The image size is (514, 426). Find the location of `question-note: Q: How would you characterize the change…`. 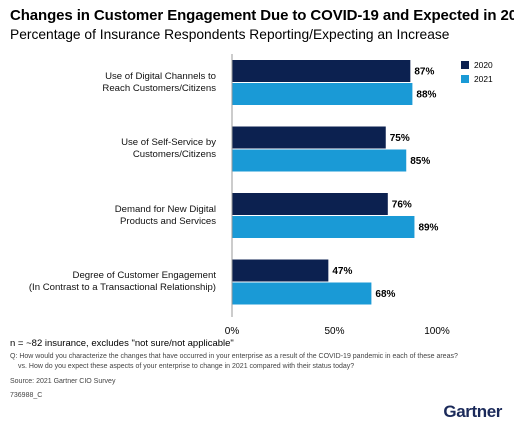

question-note: Q: How would you characterize the change… is located at coordinates (234, 361).